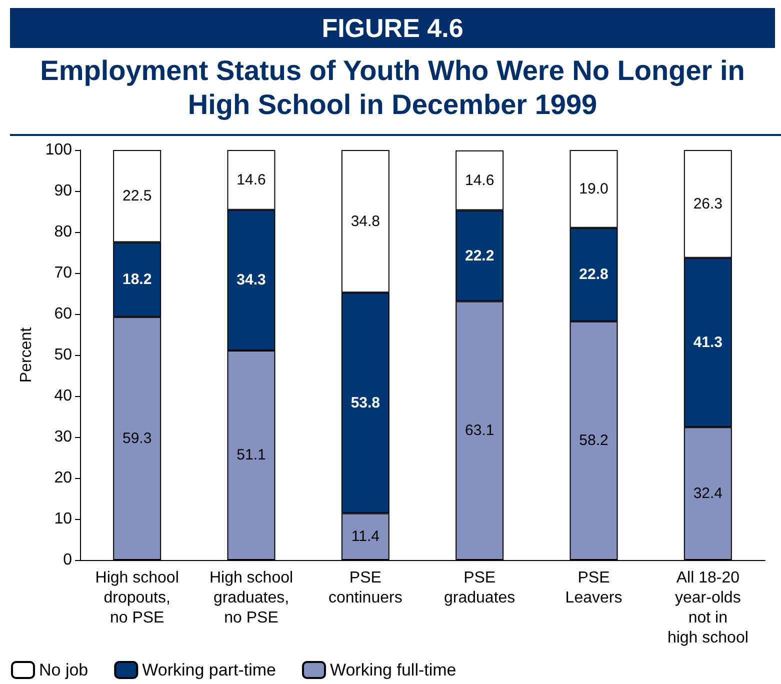 The image size is (781, 684). I want to click on legend-label: No job, so click(63, 670).